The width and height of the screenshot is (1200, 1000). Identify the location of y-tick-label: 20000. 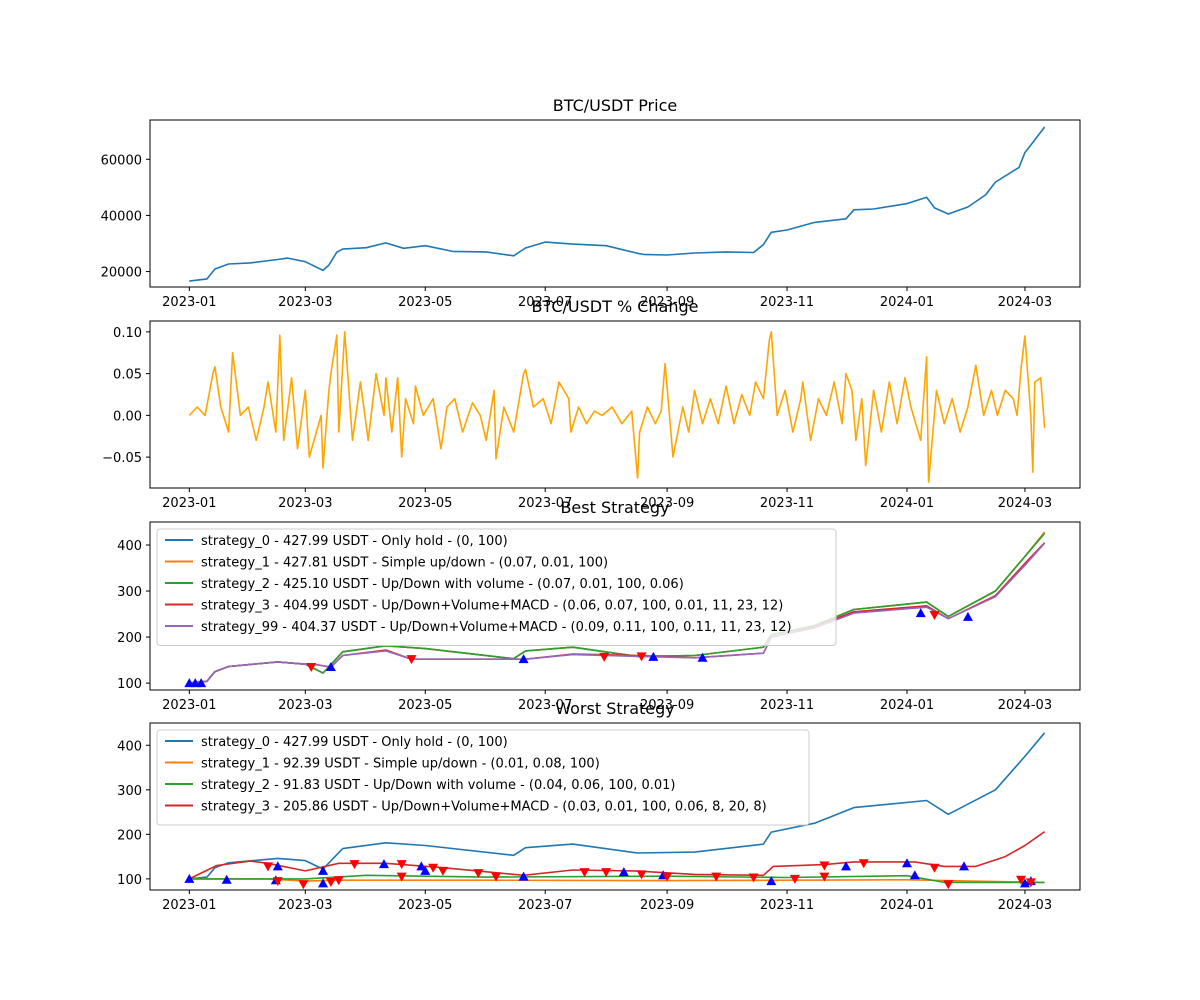
(121, 273).